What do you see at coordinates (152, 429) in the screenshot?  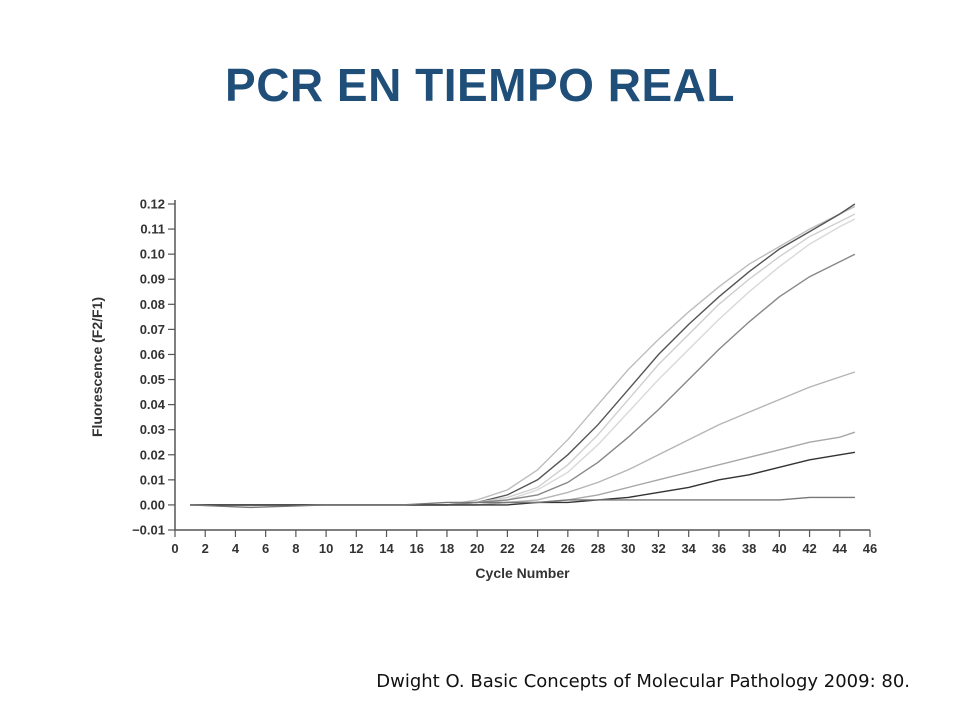 I see `y-tick-label: 0.03` at bounding box center [152, 429].